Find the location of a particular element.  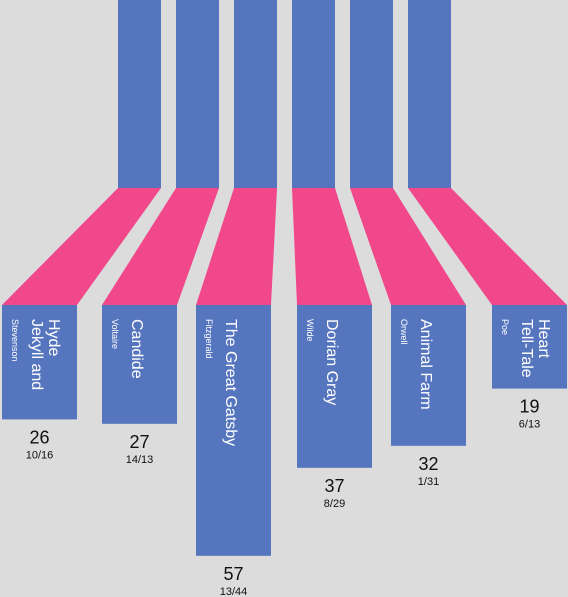

bar-label-group: Candide Voltaire is located at coordinates (127, 349).